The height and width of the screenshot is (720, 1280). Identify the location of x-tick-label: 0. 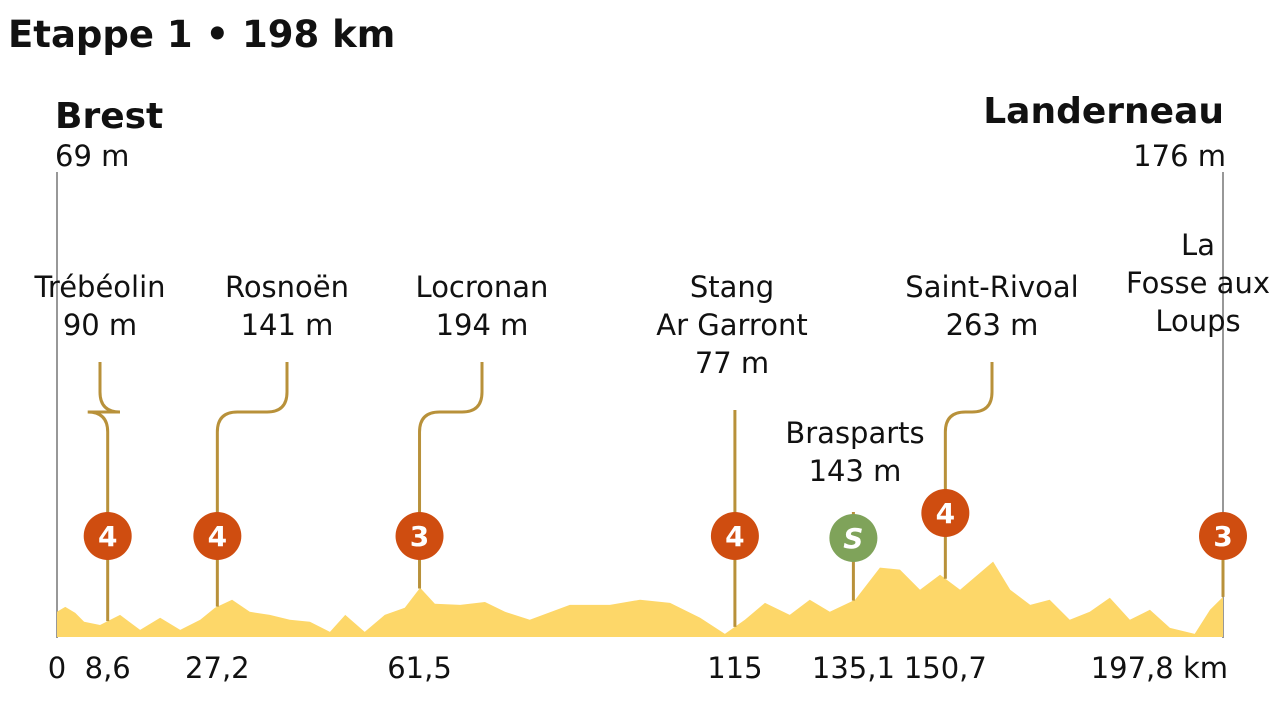
(57, 668).